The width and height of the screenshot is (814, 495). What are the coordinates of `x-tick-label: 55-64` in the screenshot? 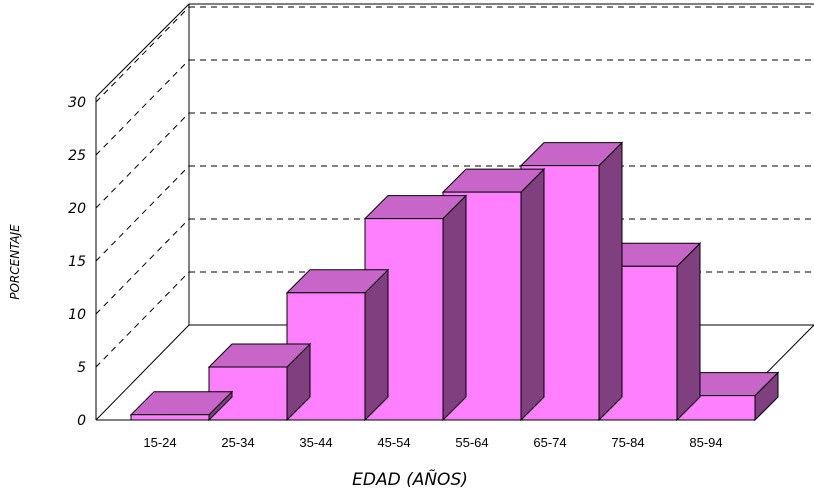 It's located at (471, 442).